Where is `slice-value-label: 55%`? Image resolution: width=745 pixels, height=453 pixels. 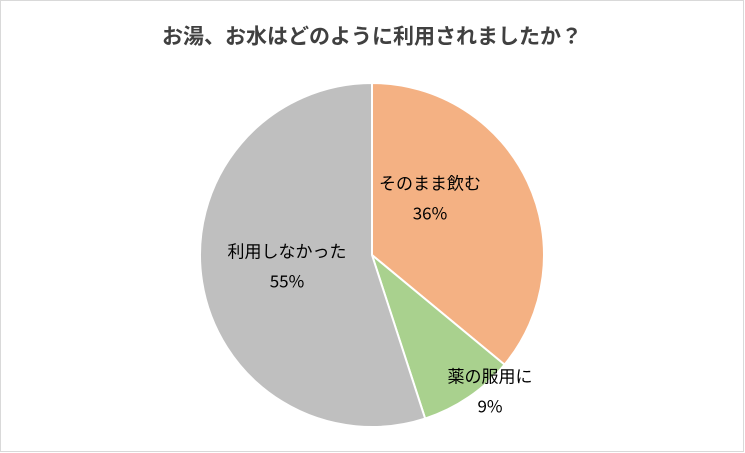 slice-value-label: 55% is located at coordinates (287, 280).